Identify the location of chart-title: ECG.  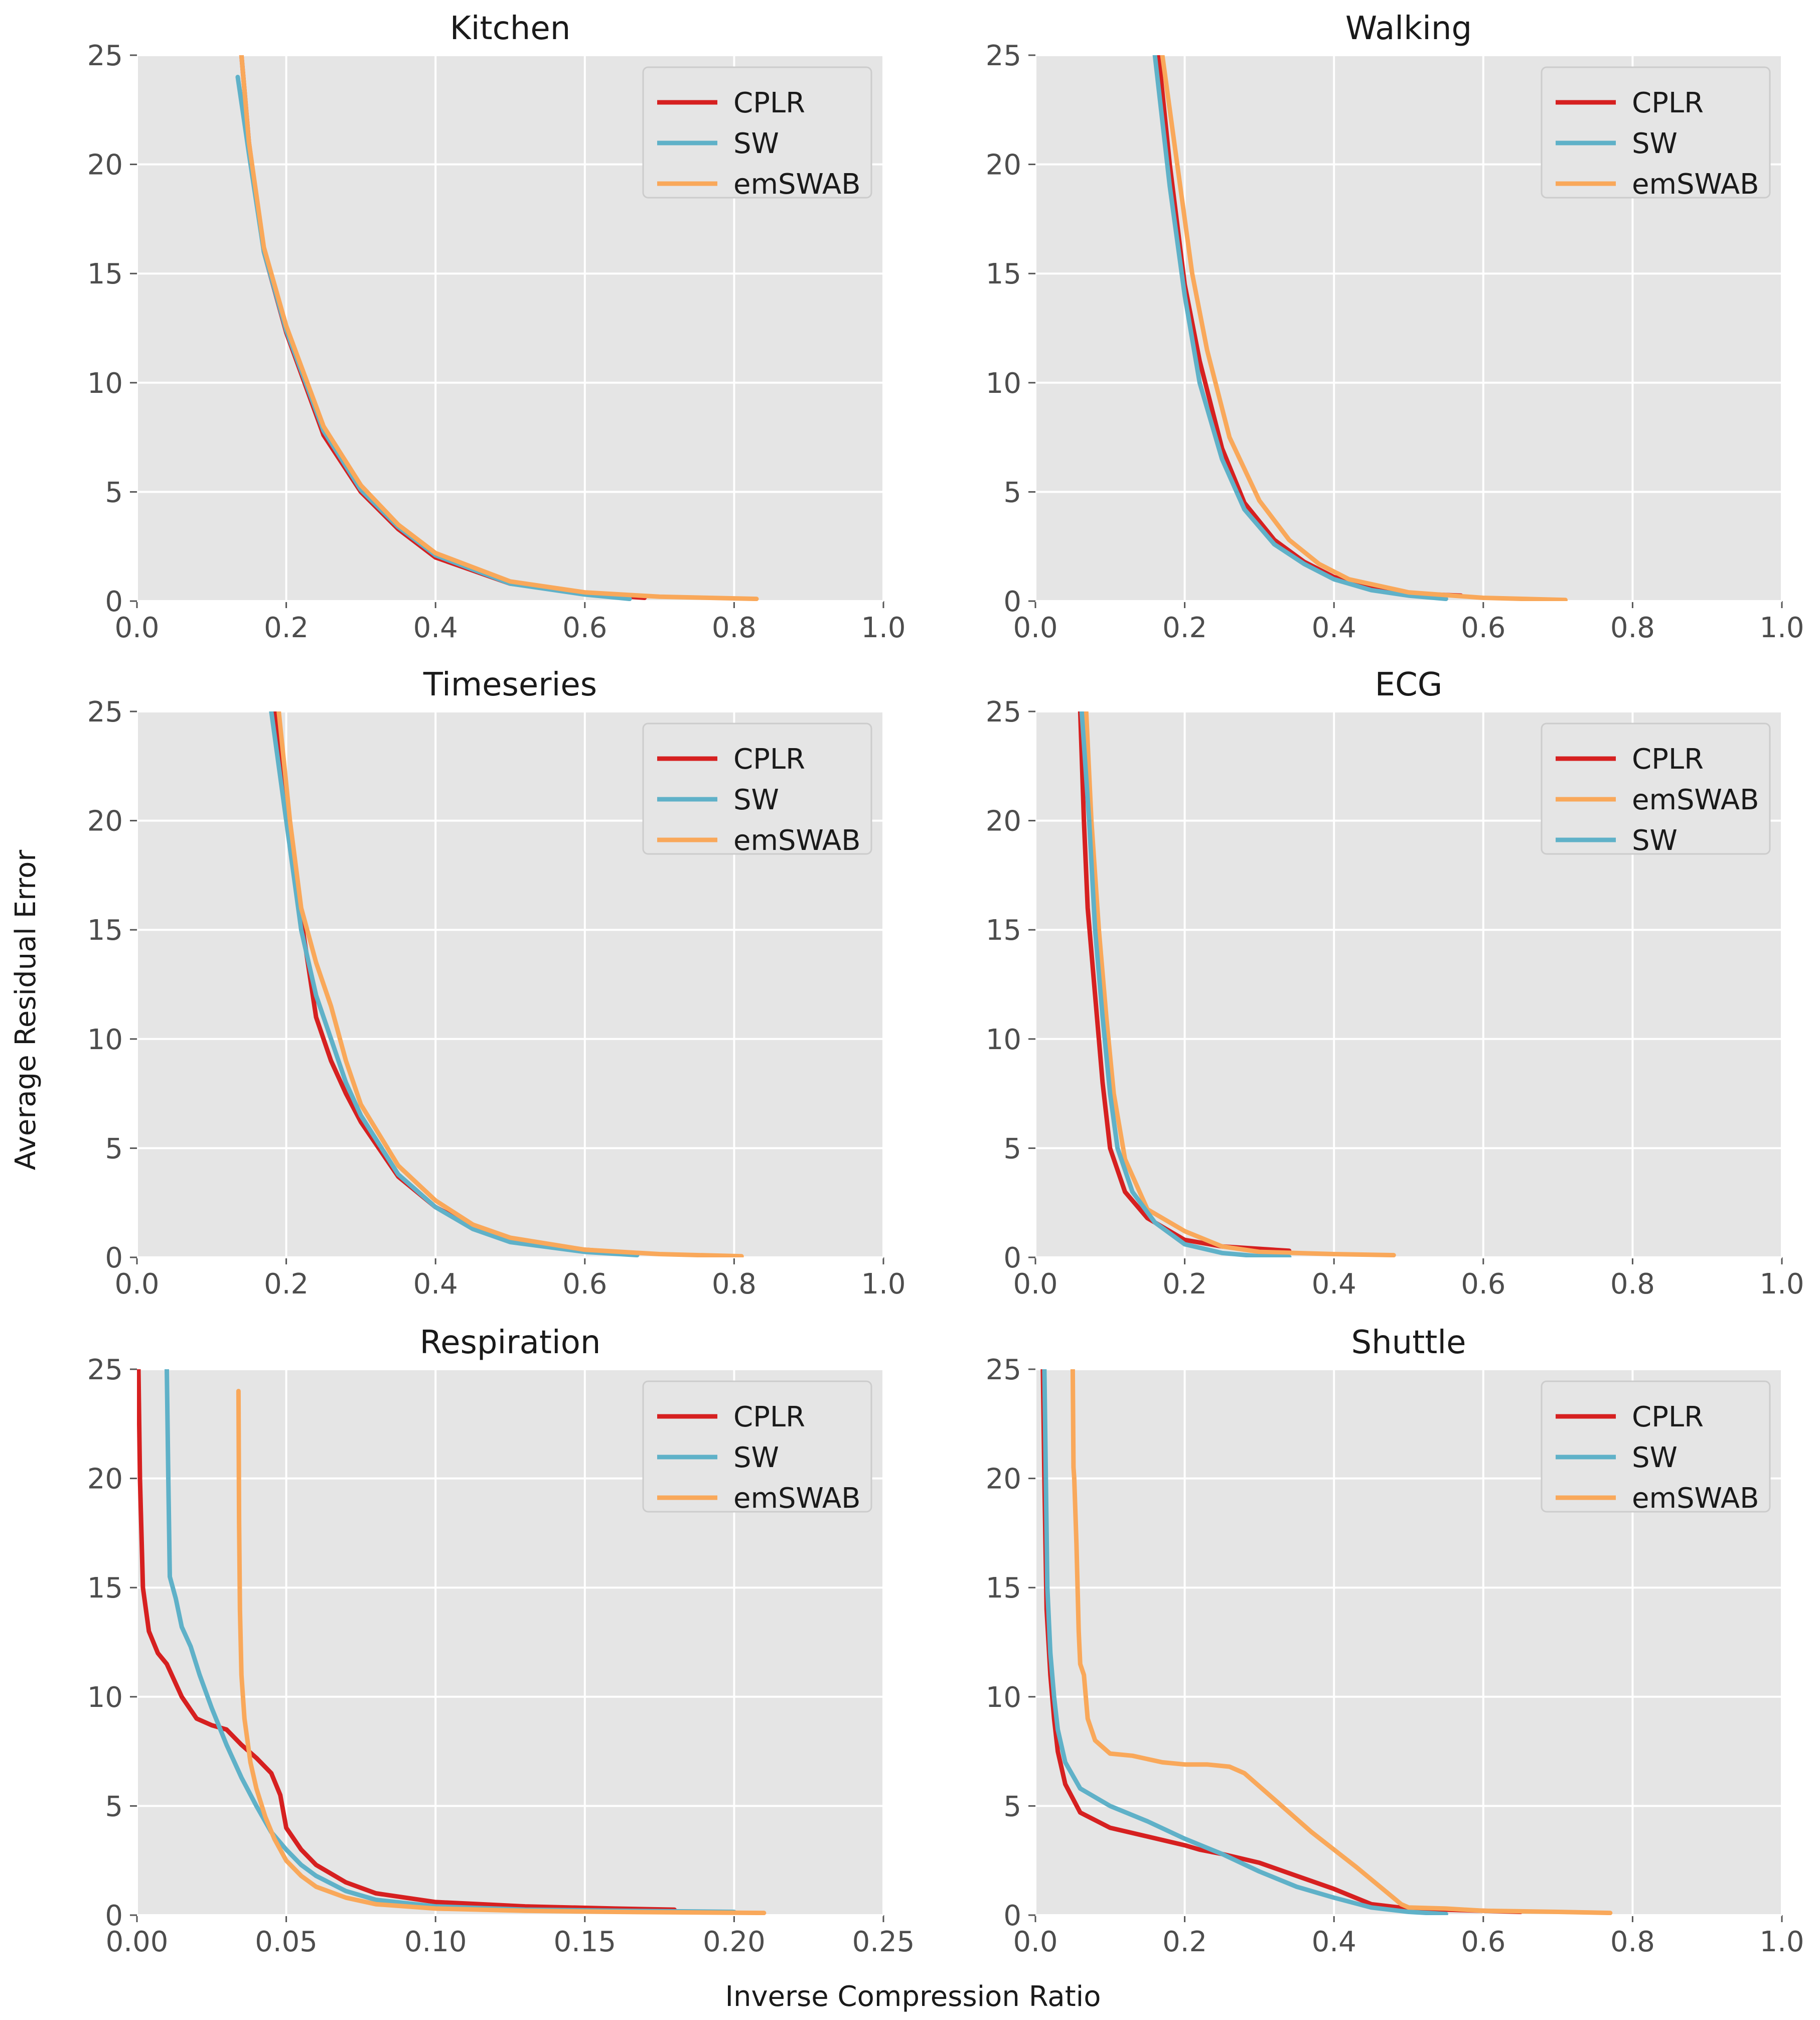
(1409, 684).